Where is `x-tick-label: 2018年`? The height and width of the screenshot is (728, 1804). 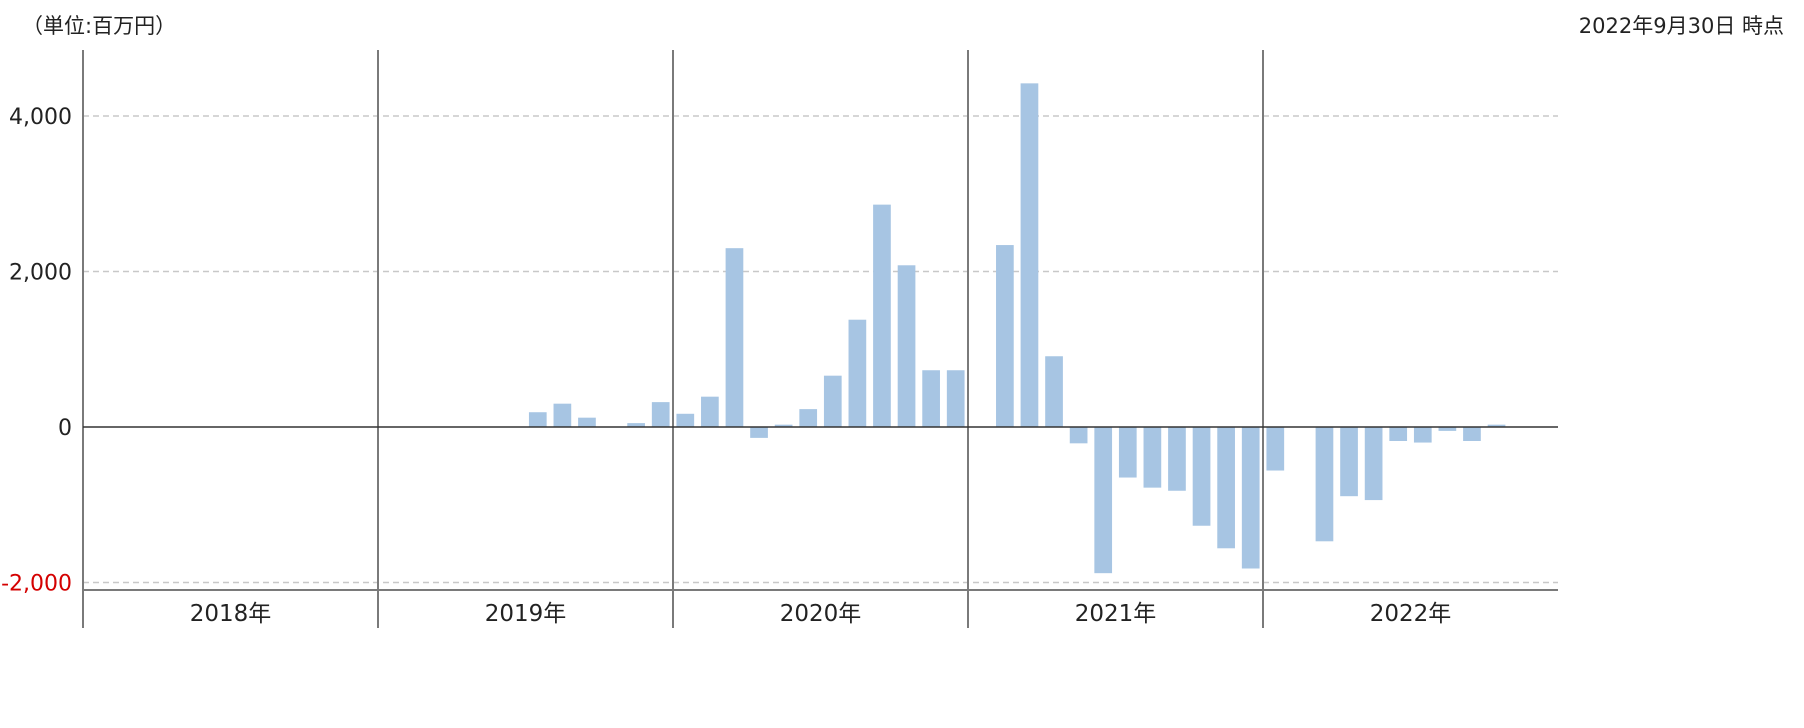 x-tick-label: 2018年 is located at coordinates (231, 614).